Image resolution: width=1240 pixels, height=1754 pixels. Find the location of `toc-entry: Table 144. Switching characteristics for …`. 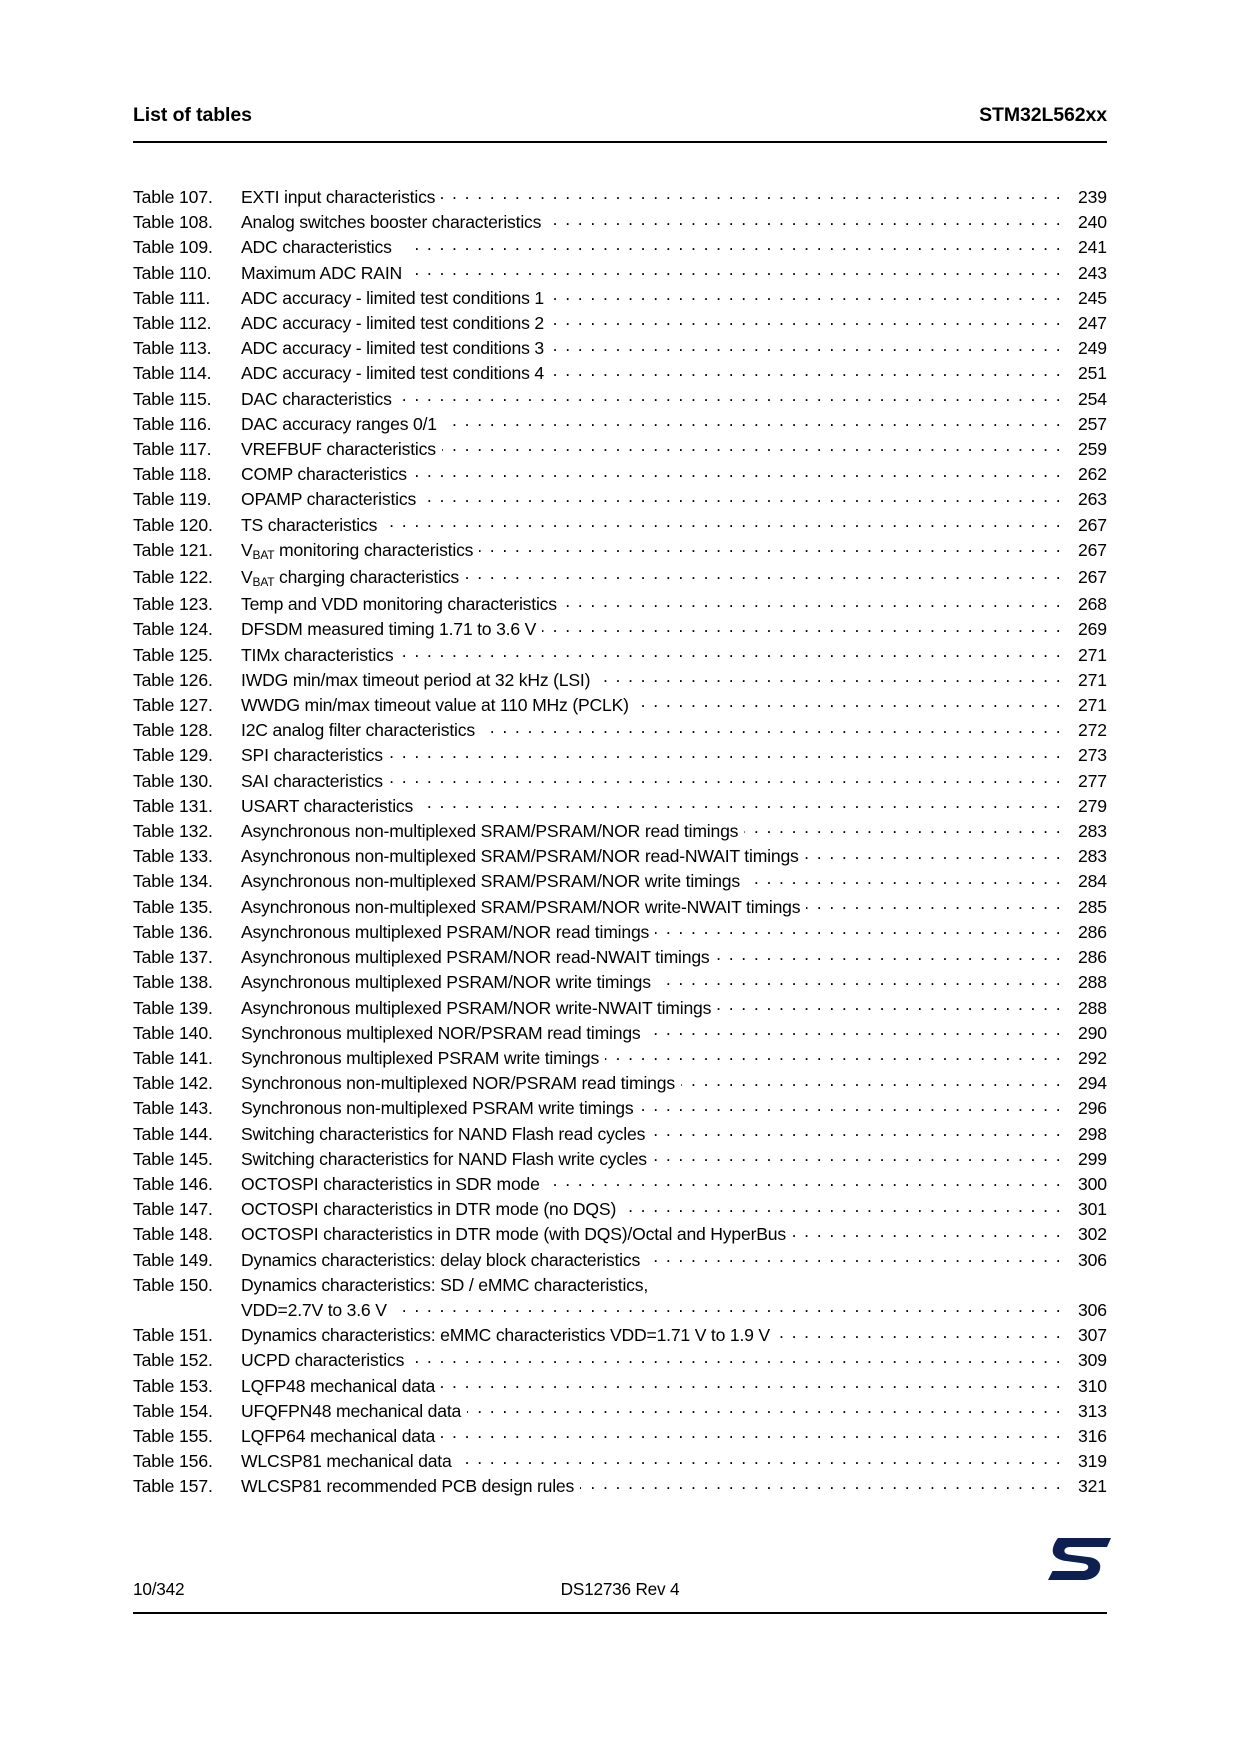

toc-entry: Table 144. Switching characteristics for … is located at coordinates (620, 1134).